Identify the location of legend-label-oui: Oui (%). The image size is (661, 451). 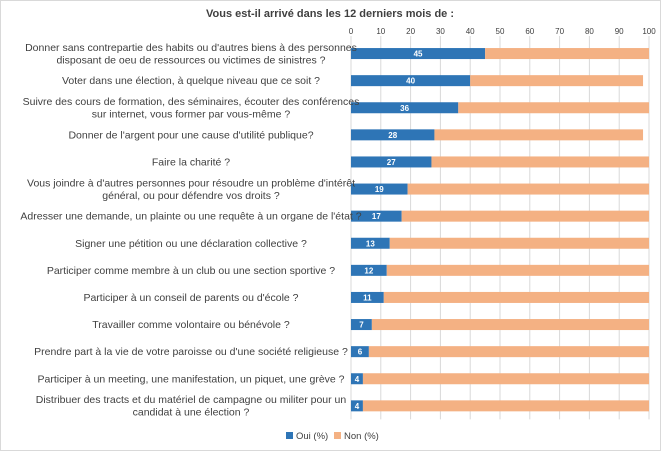
(312, 436).